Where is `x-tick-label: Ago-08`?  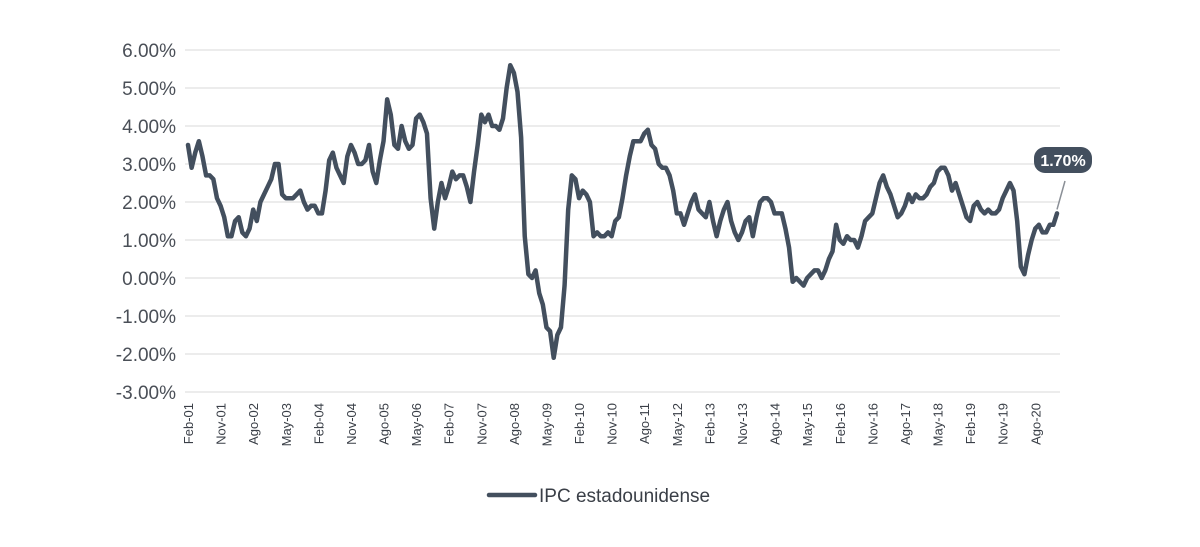 x-tick-label: Ago-08 is located at coordinates (514, 424).